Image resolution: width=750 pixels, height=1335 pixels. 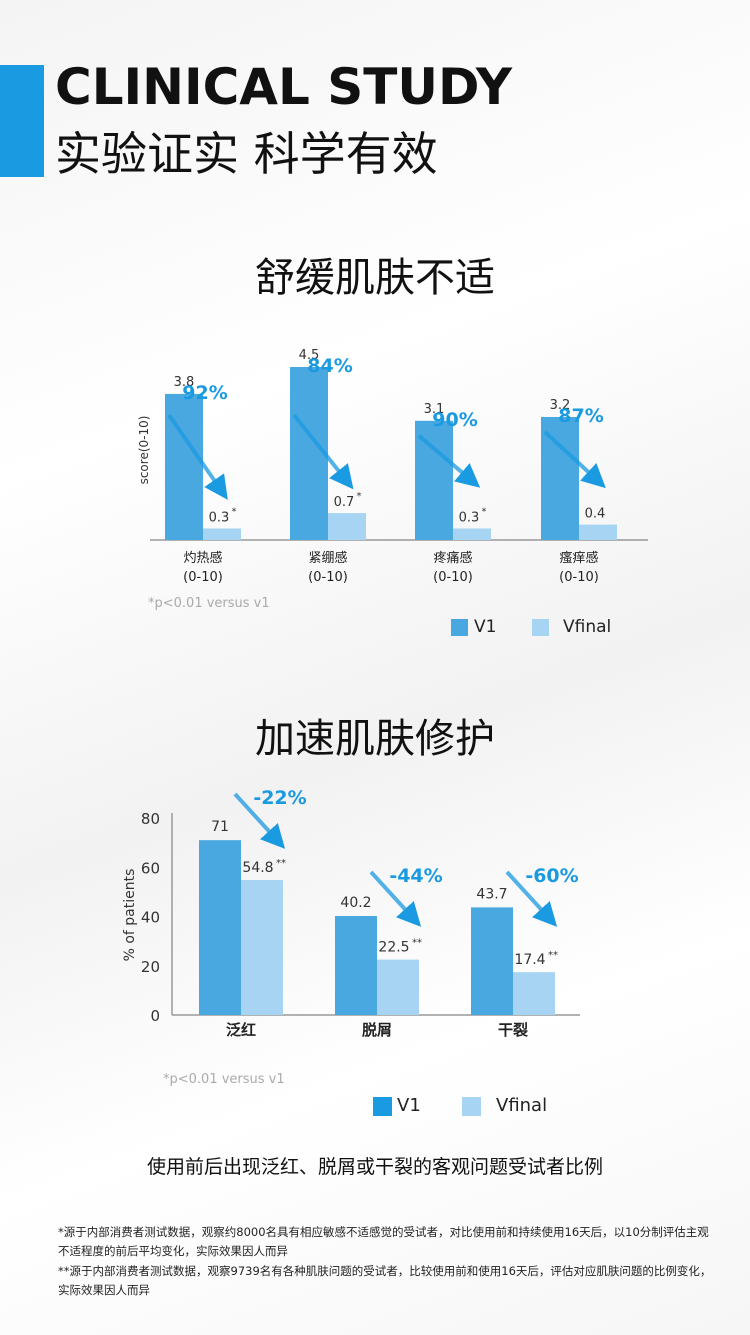 What do you see at coordinates (202, 558) in the screenshot?
I see `chart1-category-label: 灼热感` at bounding box center [202, 558].